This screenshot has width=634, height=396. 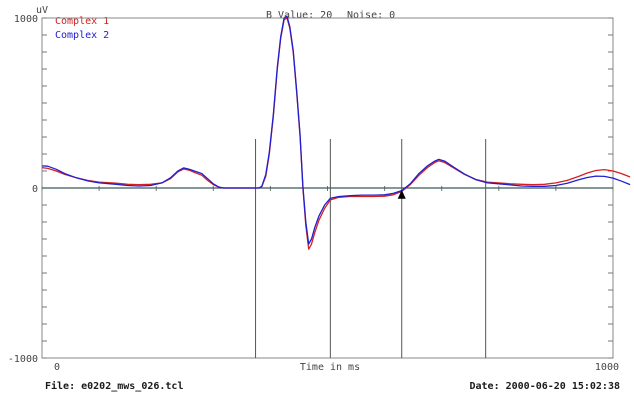 I want to click on x-tick-label-start: 0, so click(x=57, y=367).